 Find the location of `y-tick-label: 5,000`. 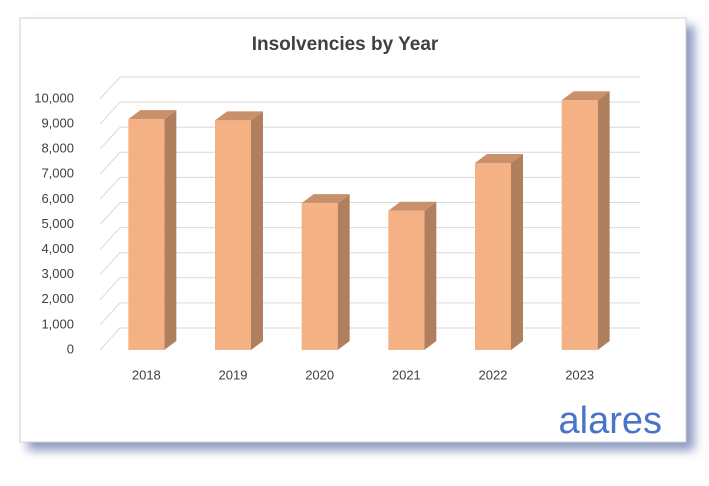

y-tick-label: 5,000 is located at coordinates (57, 223).